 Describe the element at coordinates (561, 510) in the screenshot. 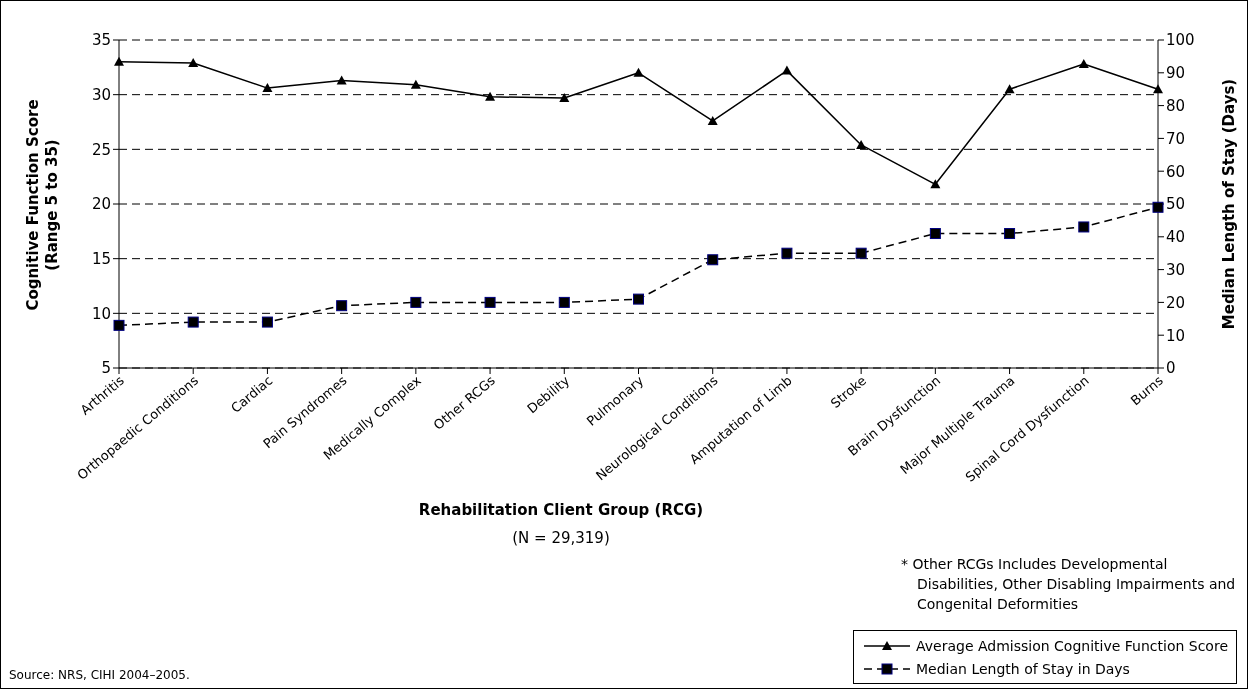

I see `x-axis-title: Rehabilitation Client Group (RCG)` at that location.